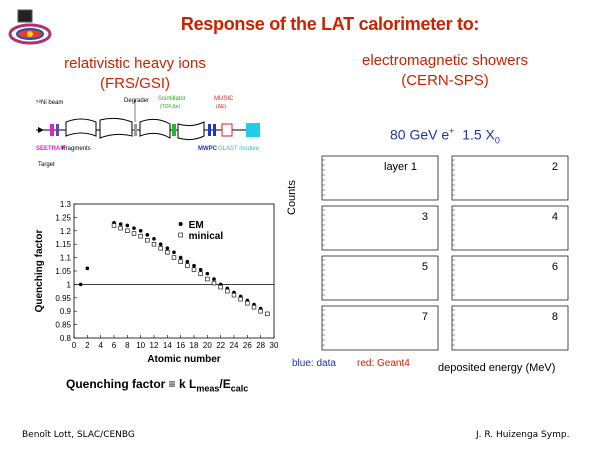  I want to click on slide-title: Response of the LAT calorimeter to:, so click(330, 24).